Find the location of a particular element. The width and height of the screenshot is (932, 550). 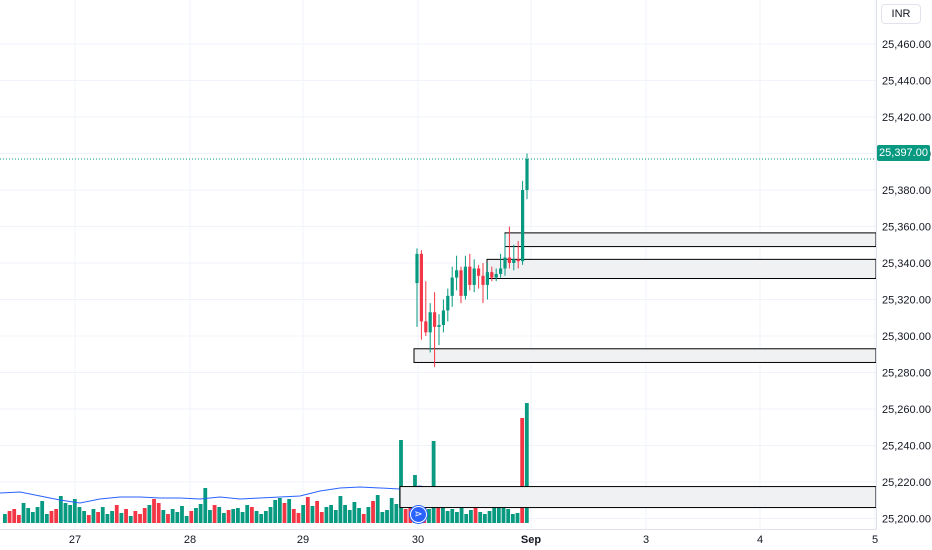

price-tick-label: 25,380.00 is located at coordinates (906, 191).